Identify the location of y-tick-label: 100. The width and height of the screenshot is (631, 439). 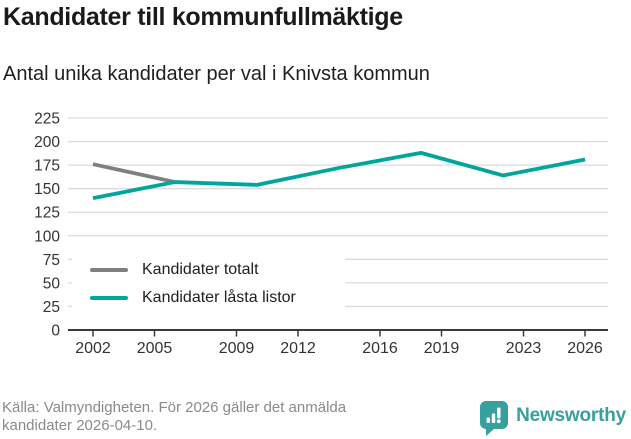
(47, 236).